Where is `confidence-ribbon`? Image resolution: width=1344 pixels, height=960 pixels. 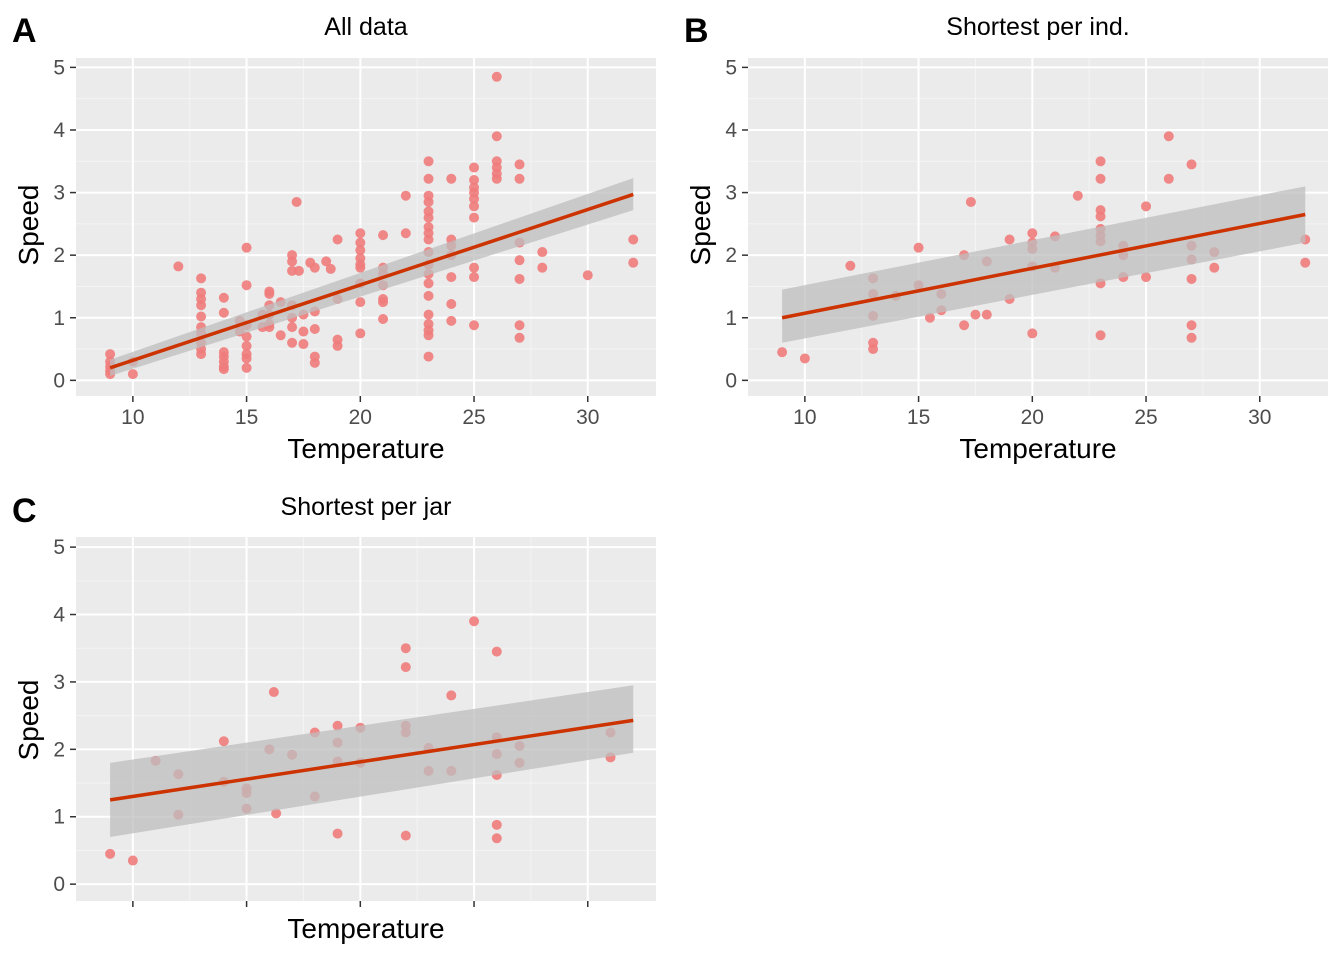
confidence-ribbon is located at coordinates (372, 277).